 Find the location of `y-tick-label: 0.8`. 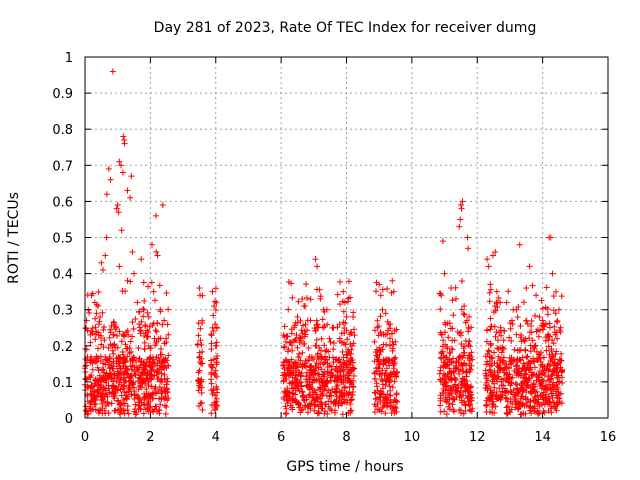

y-tick-label: 0.8 is located at coordinates (62, 130).